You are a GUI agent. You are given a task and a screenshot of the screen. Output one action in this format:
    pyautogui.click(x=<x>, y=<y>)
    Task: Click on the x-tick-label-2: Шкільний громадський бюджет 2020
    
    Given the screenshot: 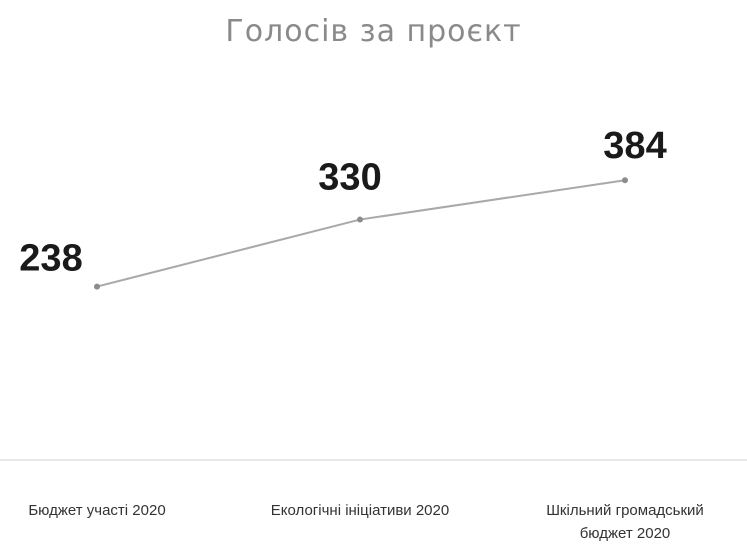 What is the action you would take?
    pyautogui.click(x=625, y=522)
    